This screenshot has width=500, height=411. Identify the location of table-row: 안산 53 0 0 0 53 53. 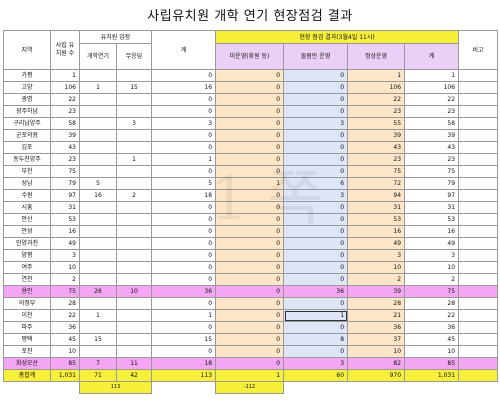
(251, 219).